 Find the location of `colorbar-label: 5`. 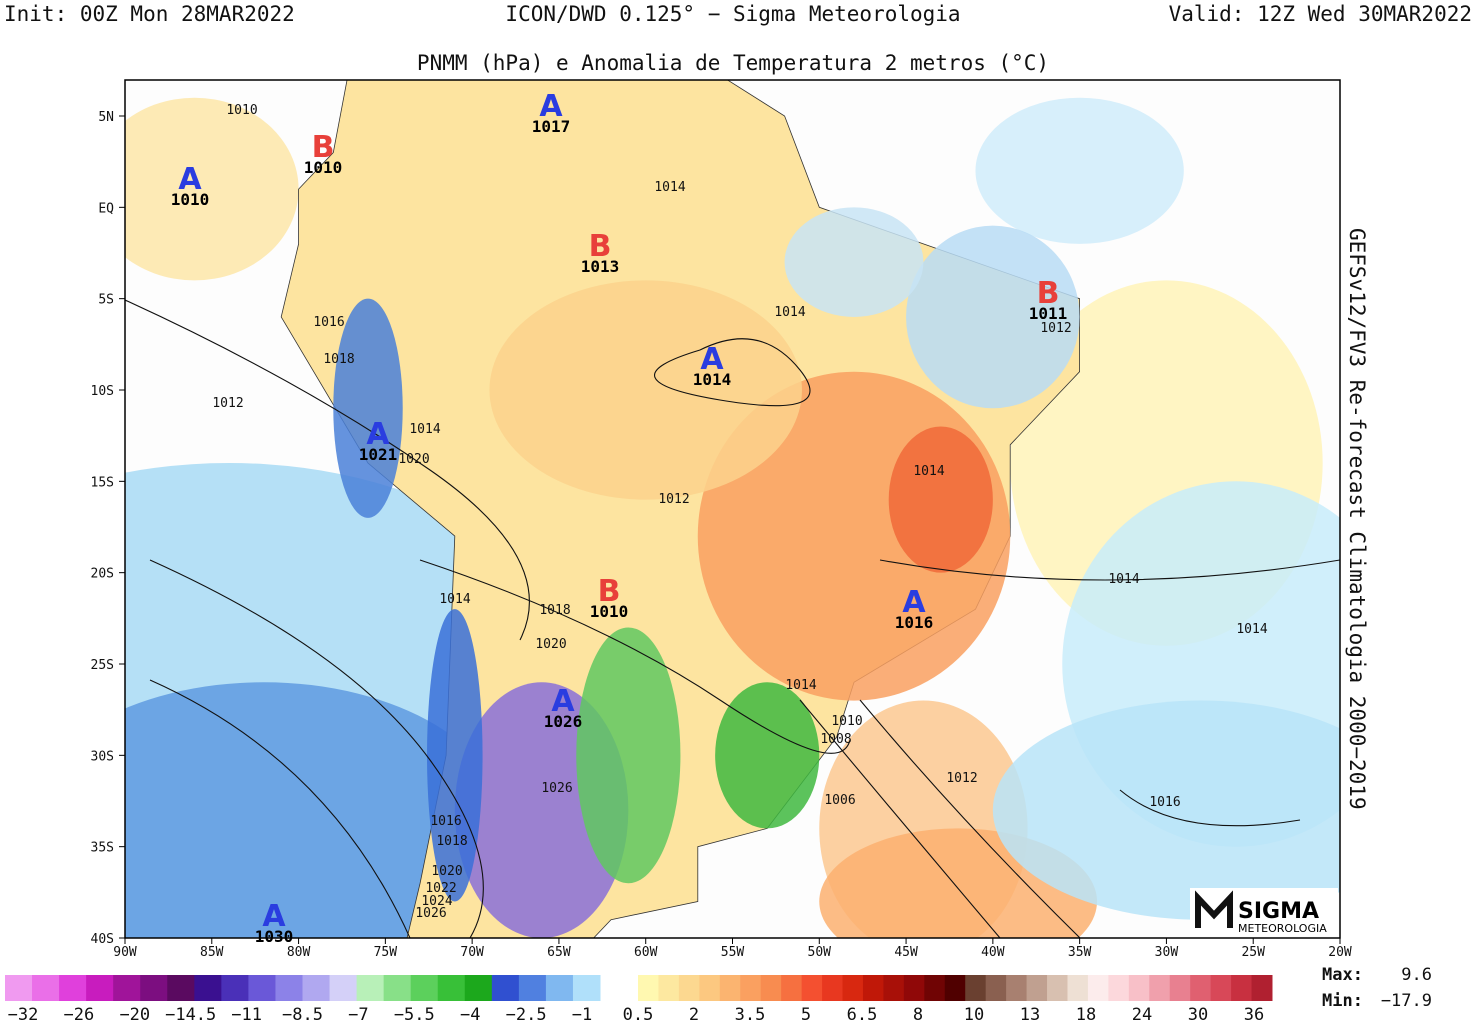

colorbar-label: 5 is located at coordinates (806, 1013).